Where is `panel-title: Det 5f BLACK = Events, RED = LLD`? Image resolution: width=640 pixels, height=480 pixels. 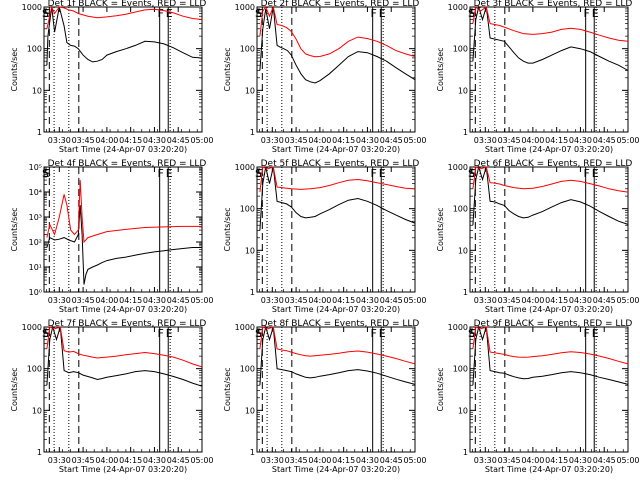 panel-title: Det 5f BLACK = Events, RED = LLD is located at coordinates (340, 164).